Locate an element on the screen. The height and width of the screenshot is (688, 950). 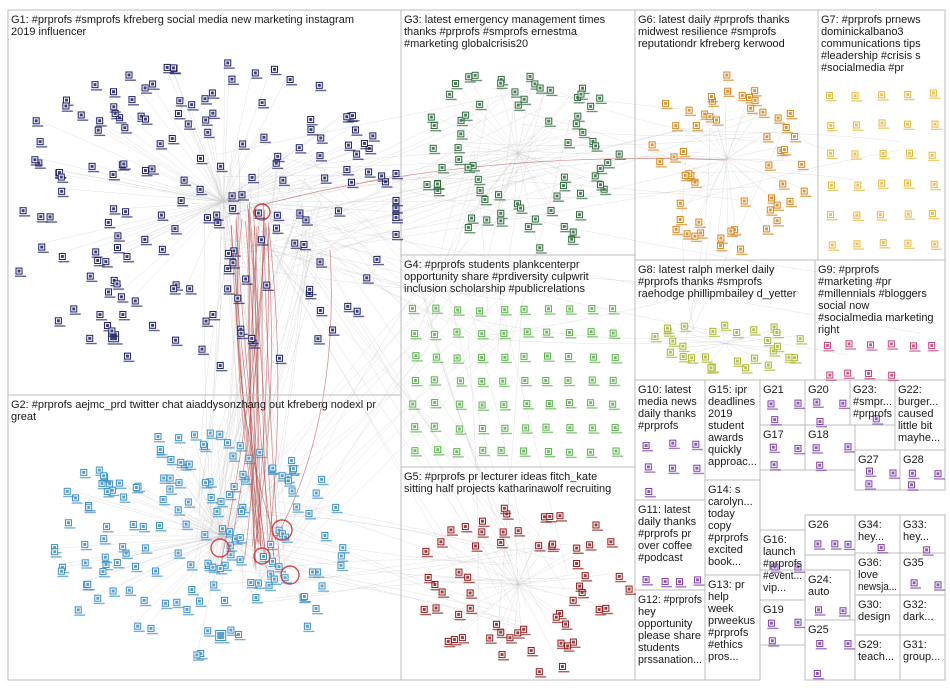
node-g3 is located at coordinates (578, 125).